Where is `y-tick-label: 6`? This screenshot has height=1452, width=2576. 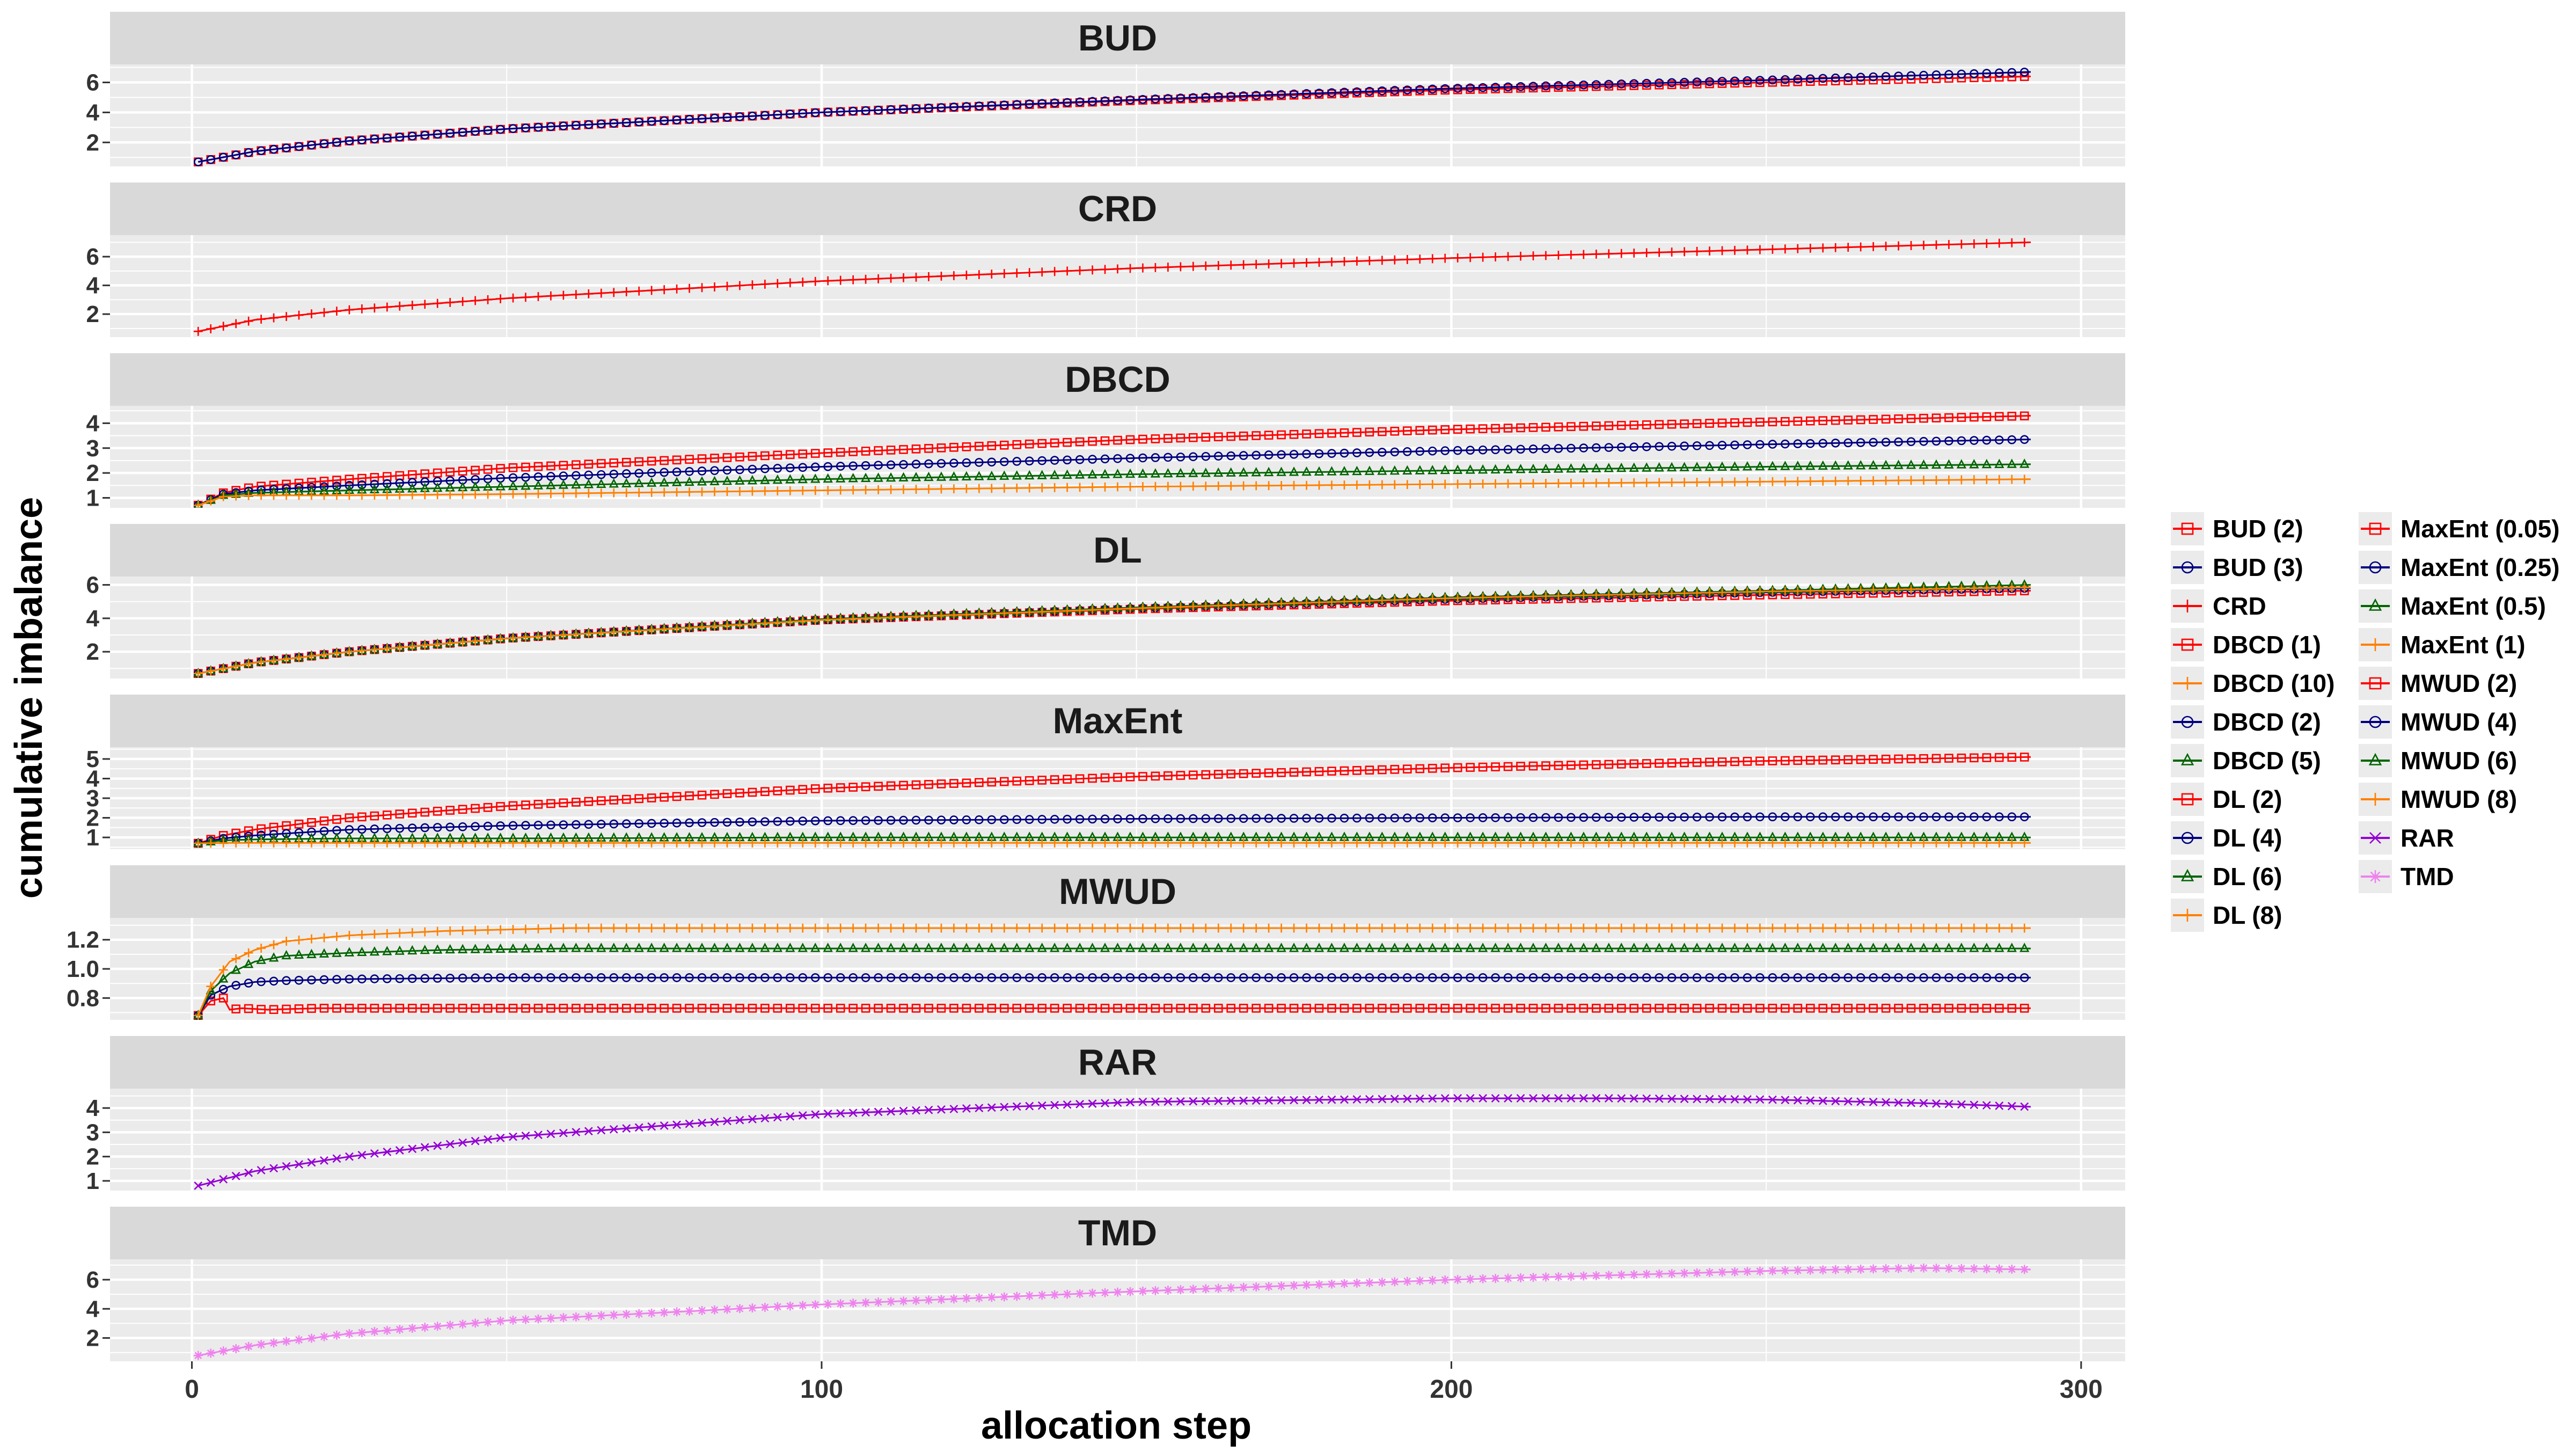 y-tick-label: 6 is located at coordinates (92, 1280).